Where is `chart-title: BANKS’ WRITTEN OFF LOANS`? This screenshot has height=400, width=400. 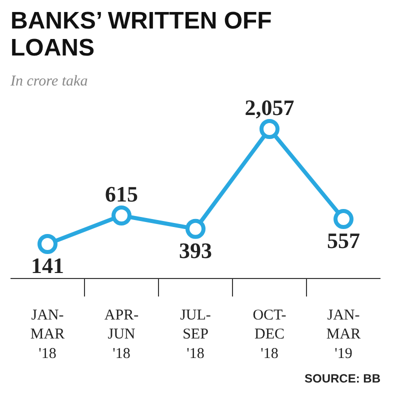
chart-title: BANKS’ WRITTEN OFF LOANS is located at coordinates (141, 35).